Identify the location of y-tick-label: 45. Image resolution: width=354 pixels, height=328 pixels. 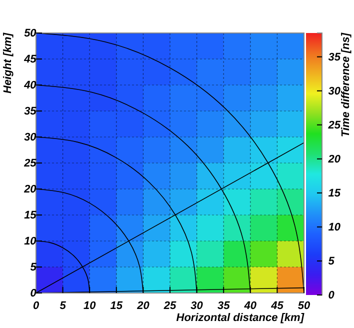
(30, 60).